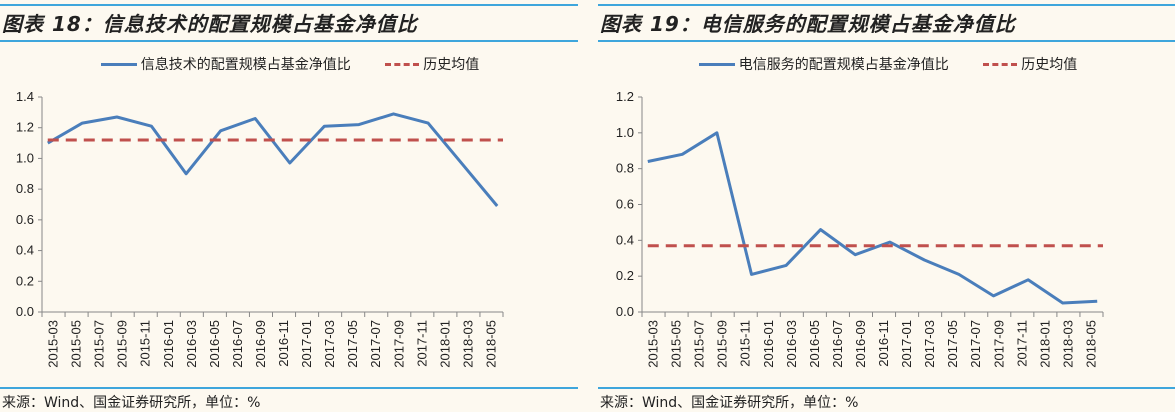  What do you see at coordinates (25, 96) in the screenshot?
I see `y-tick-label: 1.4` at bounding box center [25, 96].